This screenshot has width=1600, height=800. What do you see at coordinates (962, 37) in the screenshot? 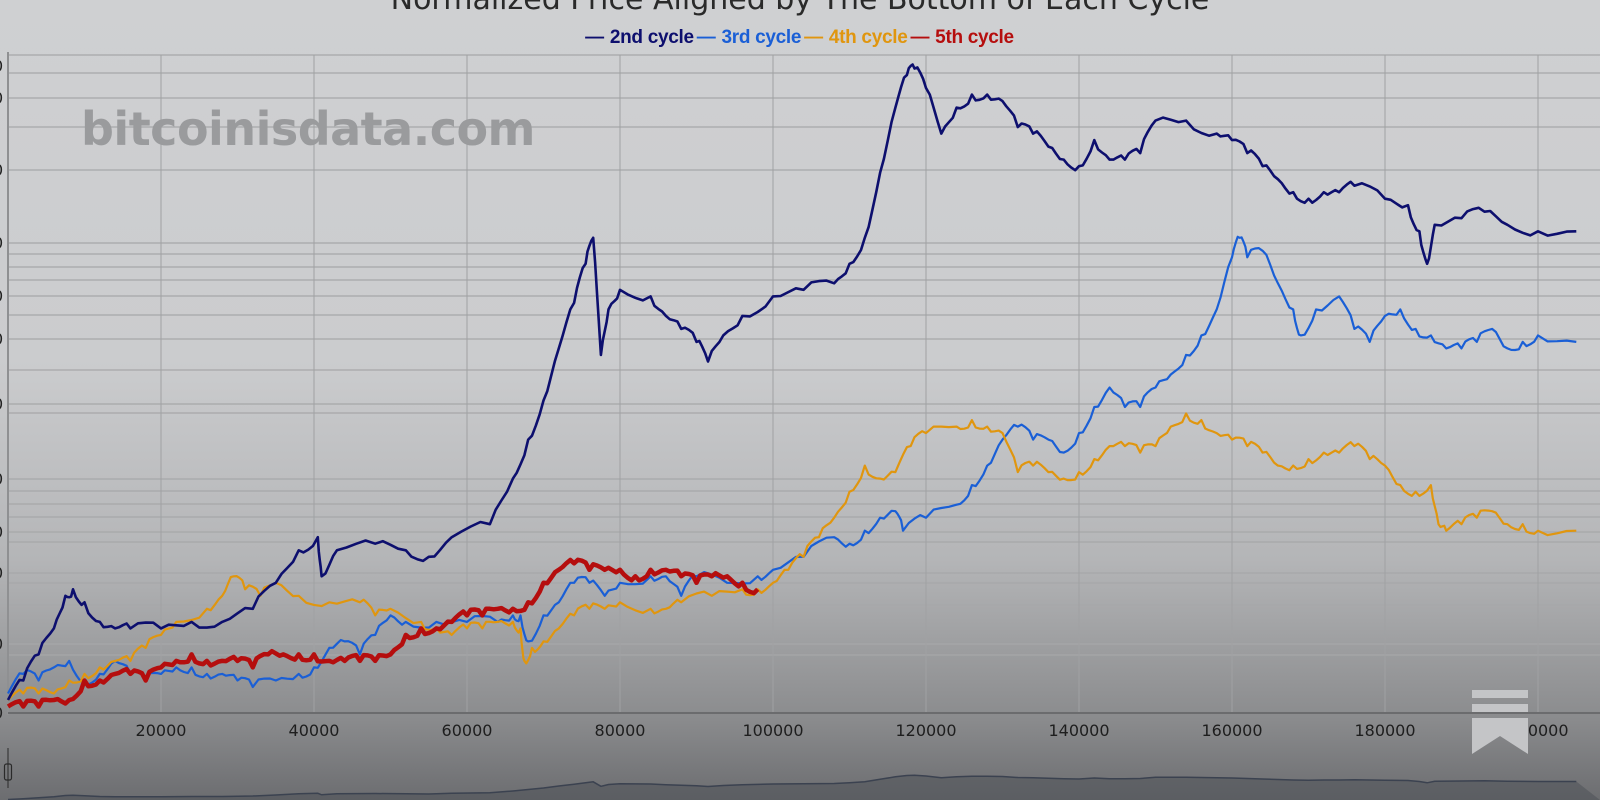
I see `legend-item-5th-cycle: — 5th cycle` at bounding box center [962, 37].